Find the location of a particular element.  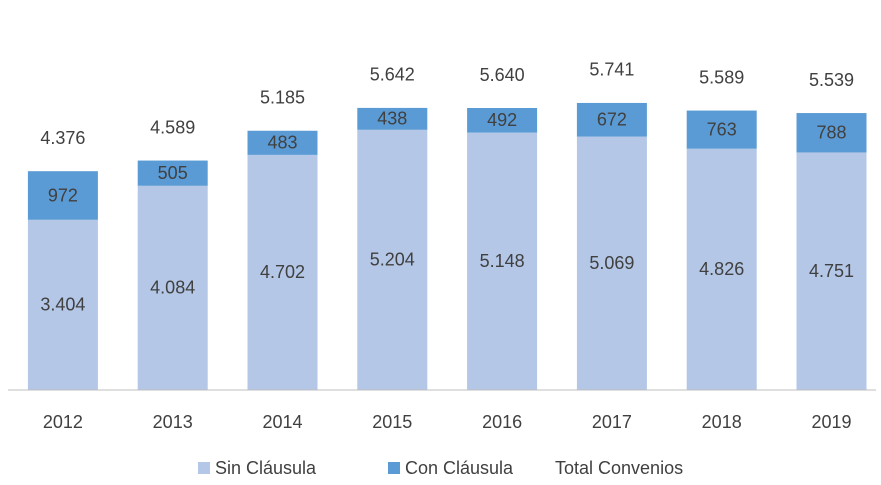

total-label: 5.640 is located at coordinates (502, 75).